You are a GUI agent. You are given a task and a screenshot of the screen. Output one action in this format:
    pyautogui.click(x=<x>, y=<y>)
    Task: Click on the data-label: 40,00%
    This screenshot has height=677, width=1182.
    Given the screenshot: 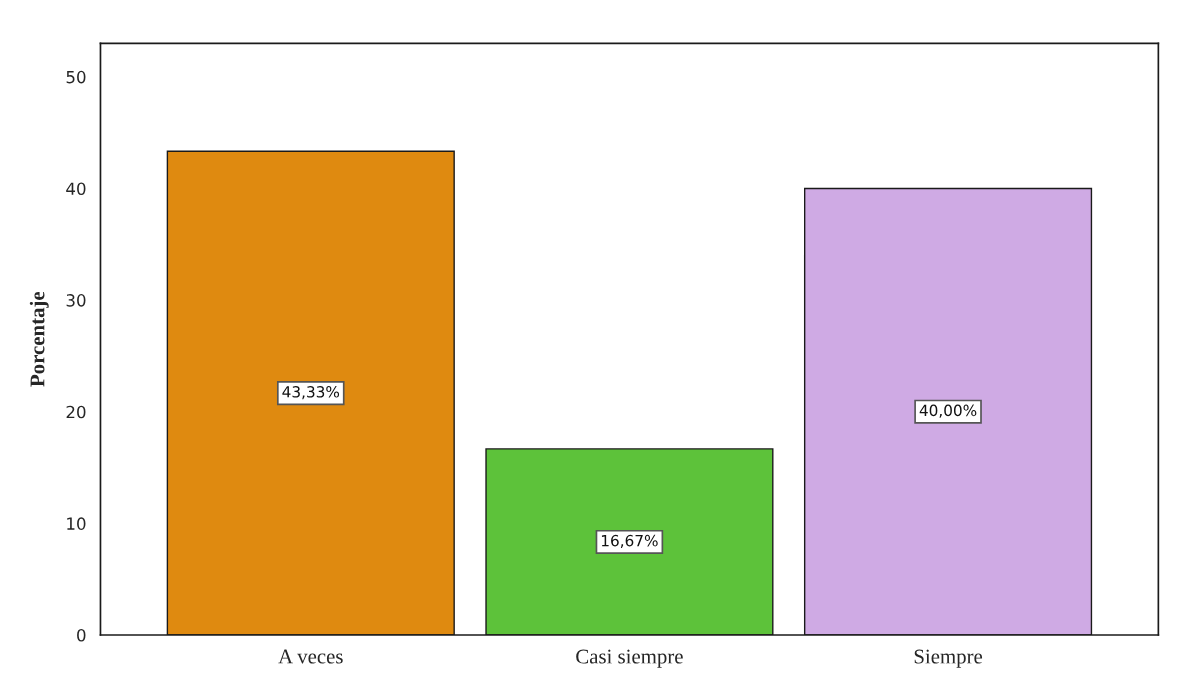 What is the action you would take?
    pyautogui.click(x=948, y=411)
    